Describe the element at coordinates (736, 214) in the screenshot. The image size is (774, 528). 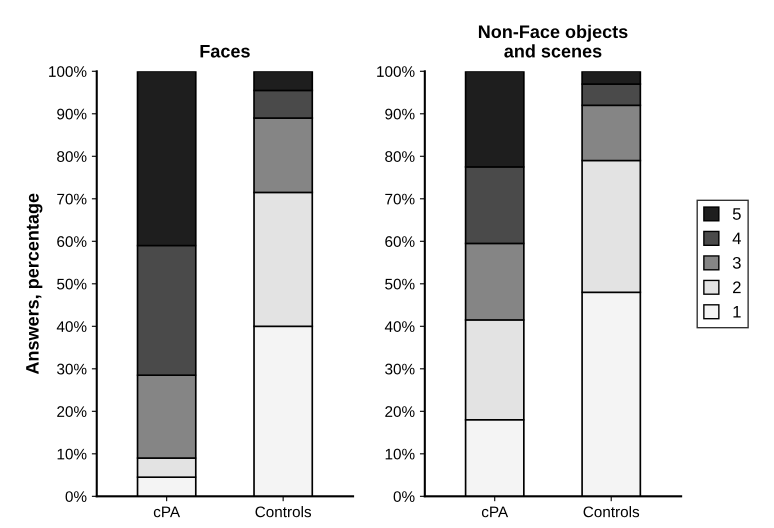
I see `legend-label: 5` at that location.